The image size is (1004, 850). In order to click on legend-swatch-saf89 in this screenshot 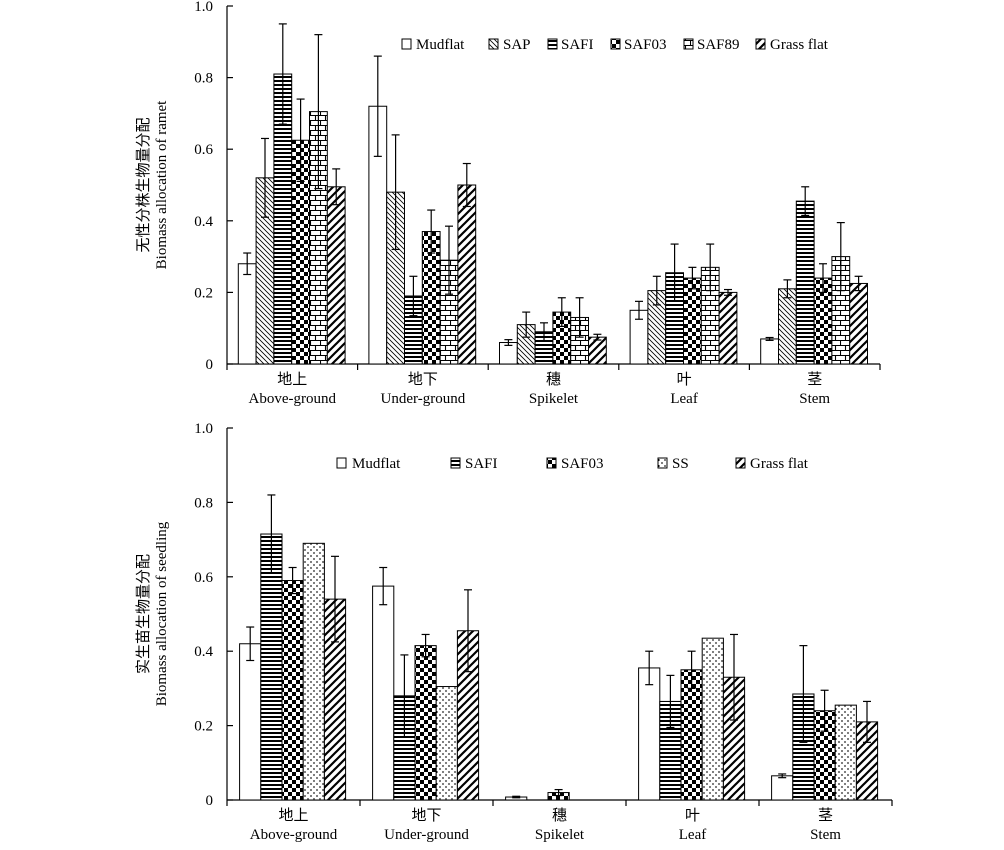, I will do `click(688, 44)`.